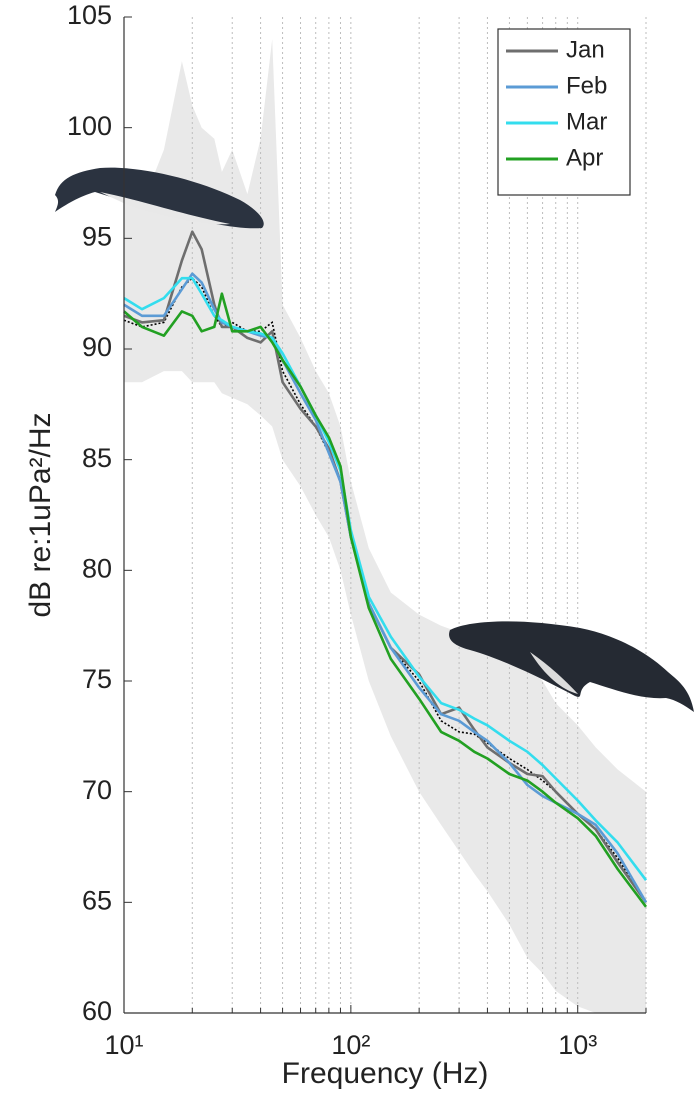 The height and width of the screenshot is (1095, 697). I want to click on y-tick-label: 90, so click(97, 347).